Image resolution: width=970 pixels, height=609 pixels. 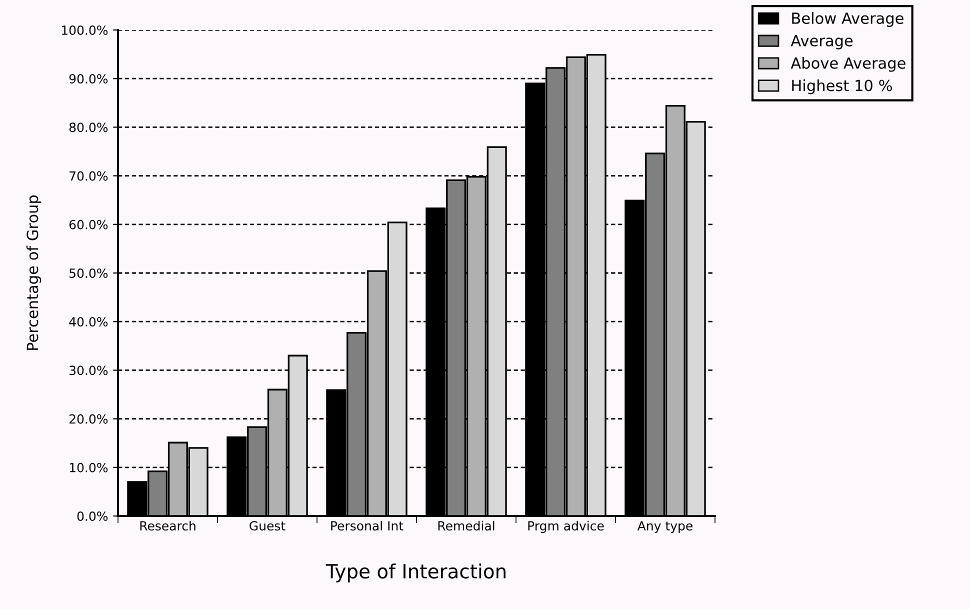 I want to click on x-axis-title: Type of Interaction, so click(x=416, y=573).